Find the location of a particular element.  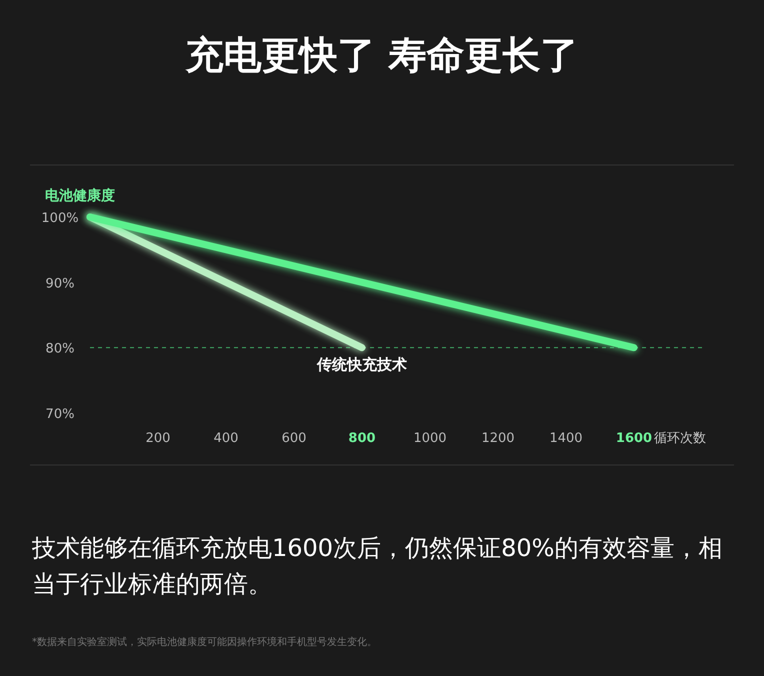

x-tick-label: 1400 is located at coordinates (566, 438).